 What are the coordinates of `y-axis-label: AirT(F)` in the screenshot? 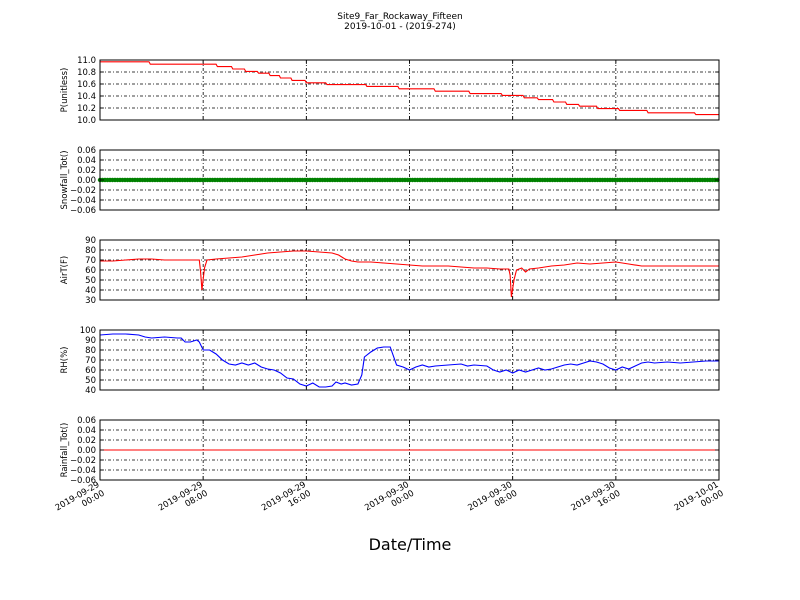 It's located at (65, 270).